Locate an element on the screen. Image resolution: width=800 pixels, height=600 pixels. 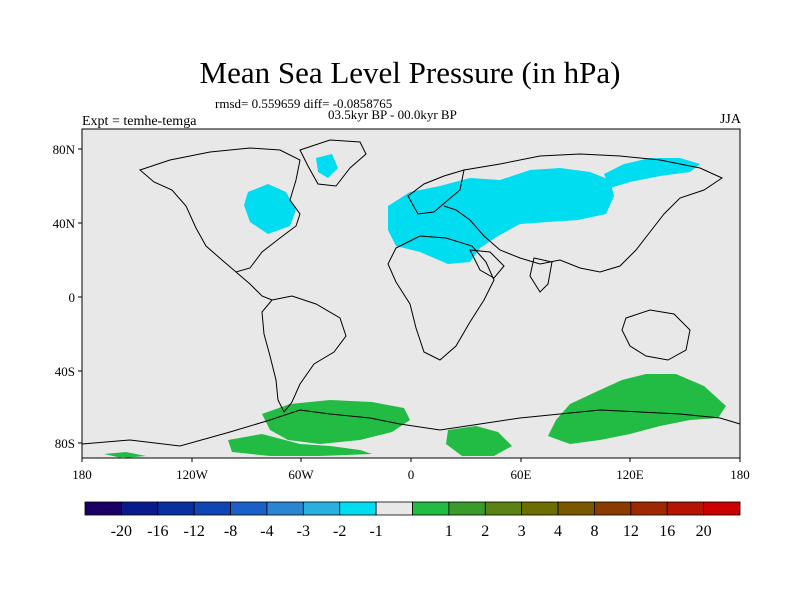
lat-tick-label: 40N is located at coordinates (64, 223).